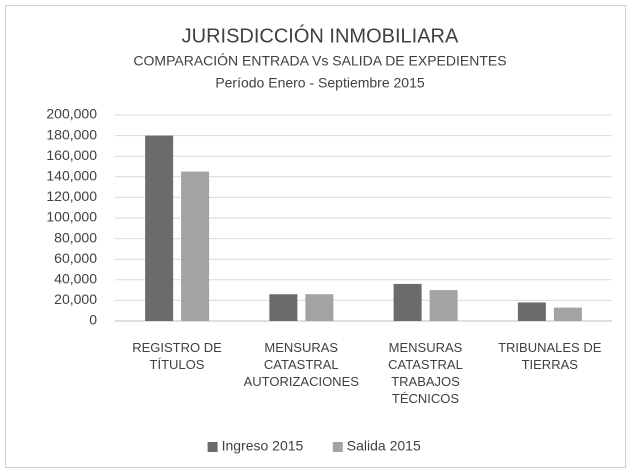  What do you see at coordinates (71, 134) in the screenshot?
I see `y-tick-label: 180,000` at bounding box center [71, 134].